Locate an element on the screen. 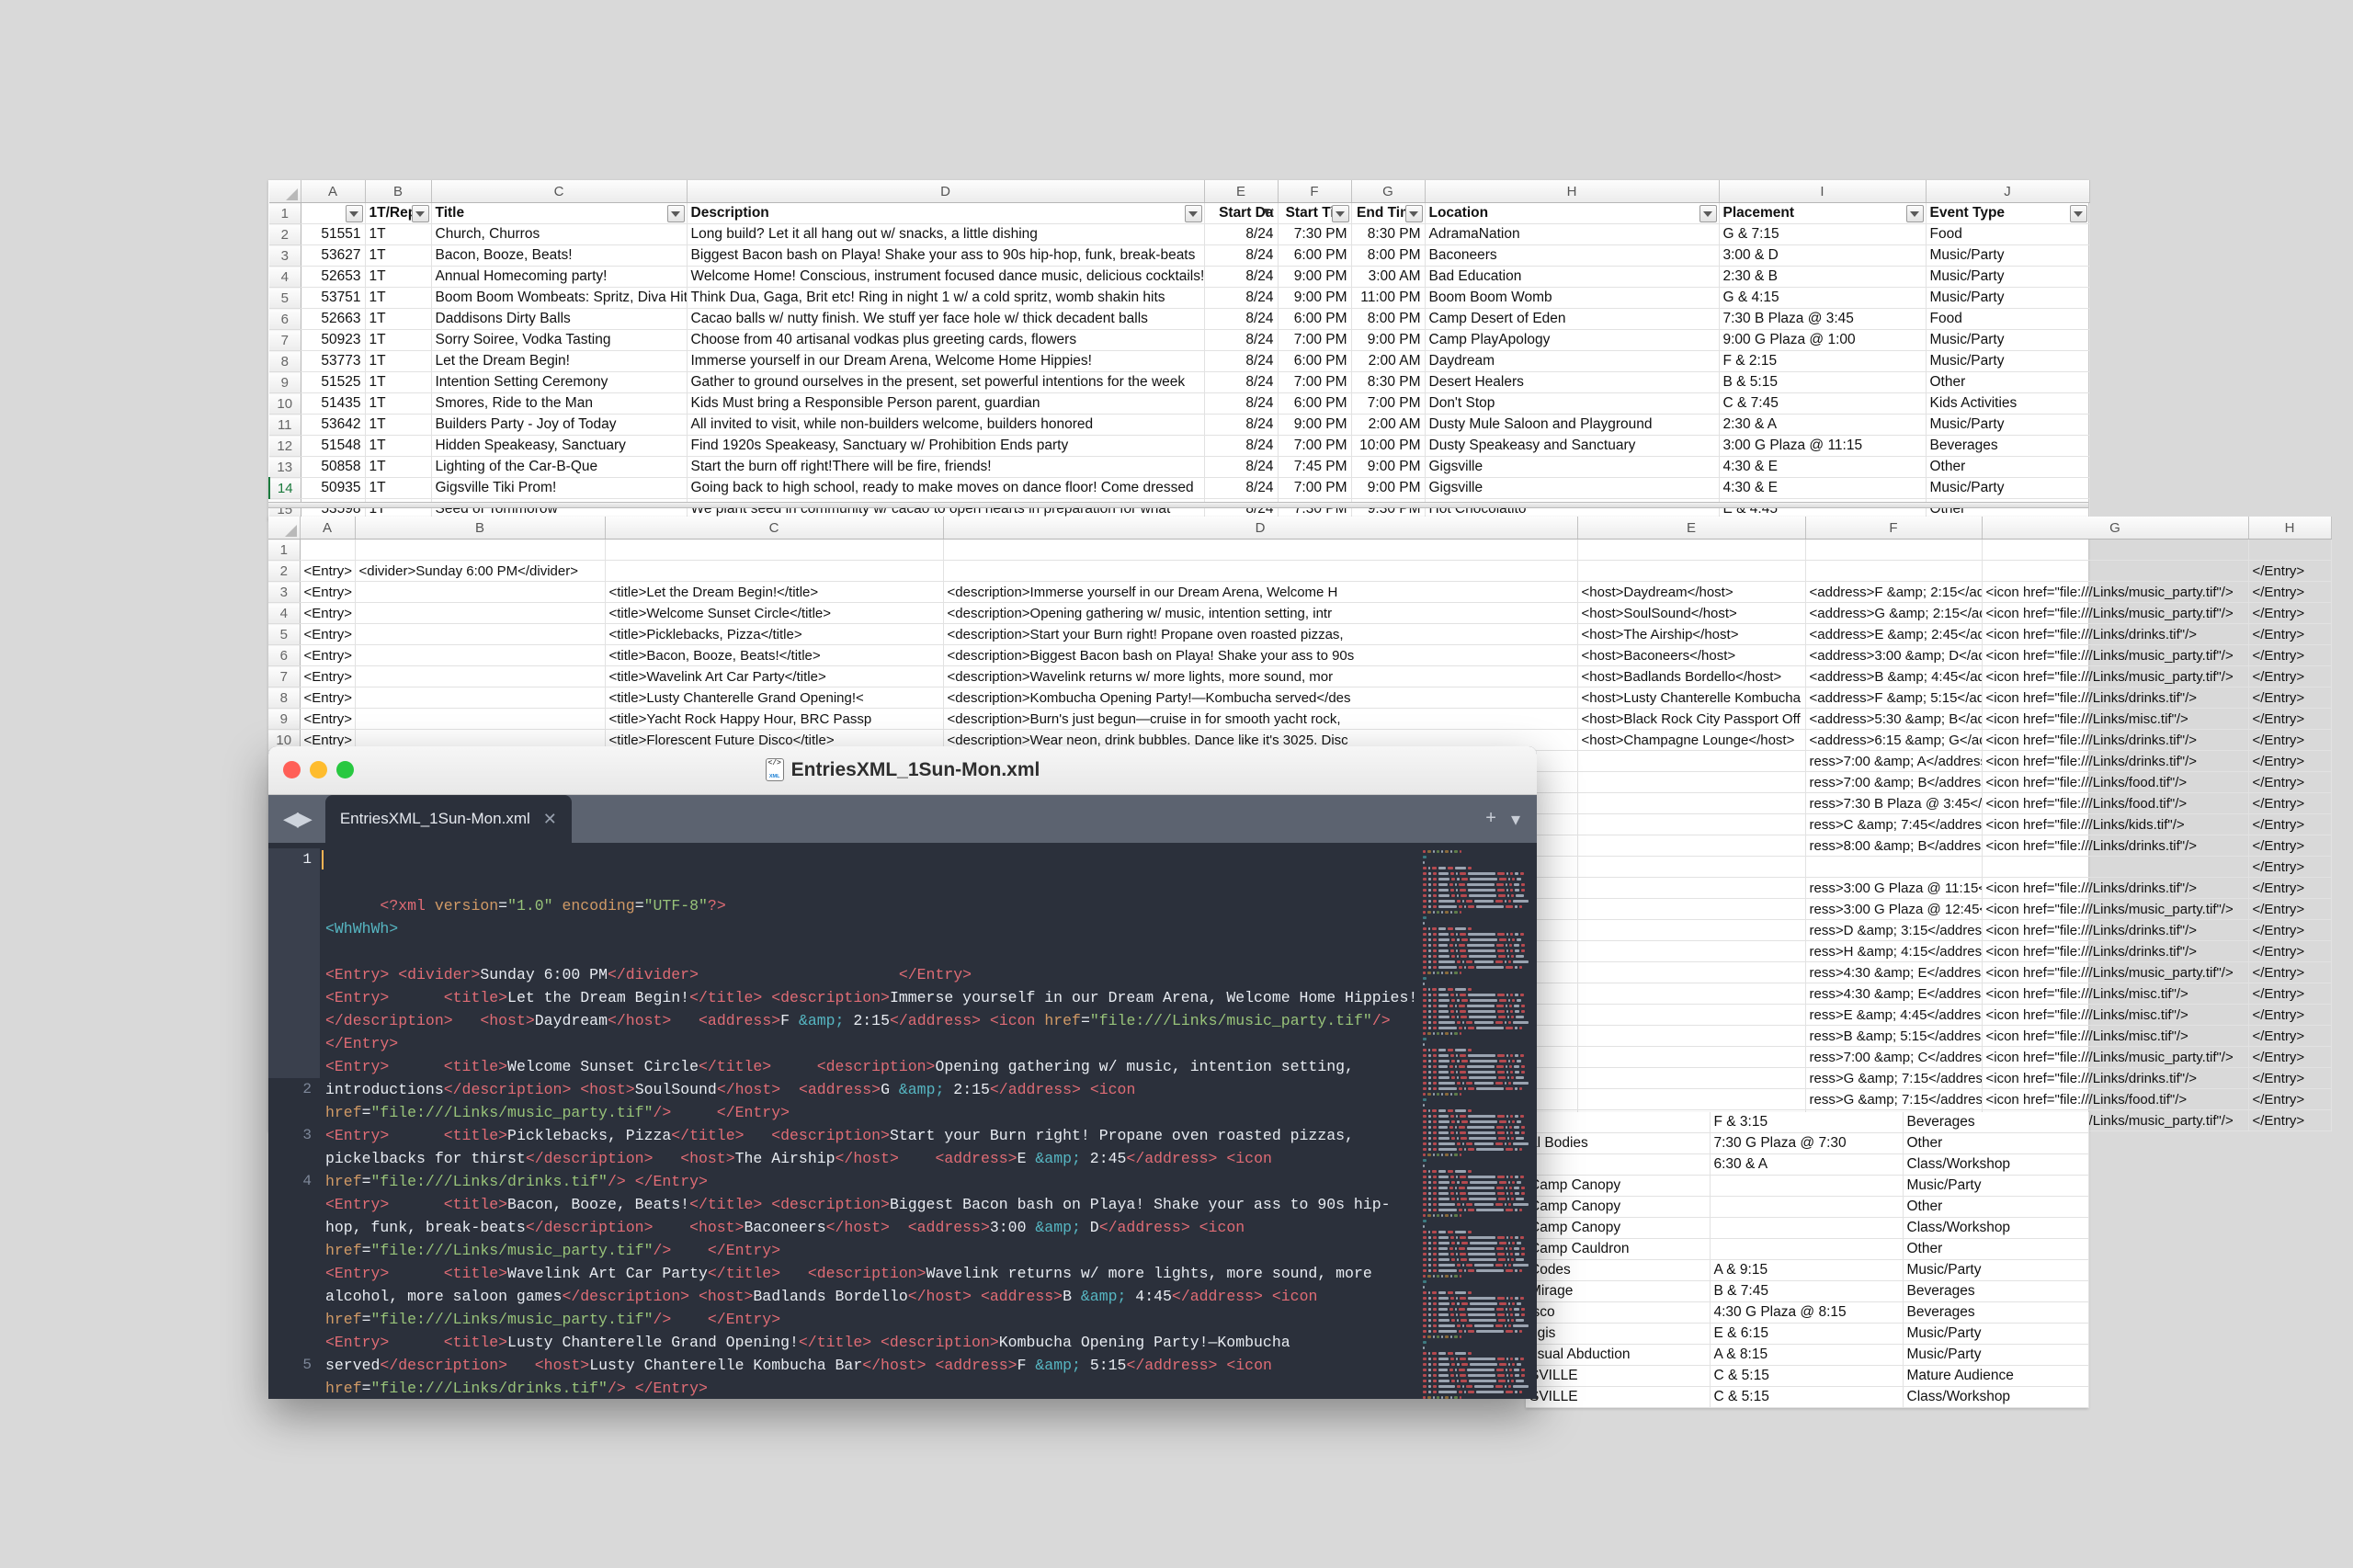 The image size is (2353, 1568). cell-place: G & 4:15 is located at coordinates (1823, 298).